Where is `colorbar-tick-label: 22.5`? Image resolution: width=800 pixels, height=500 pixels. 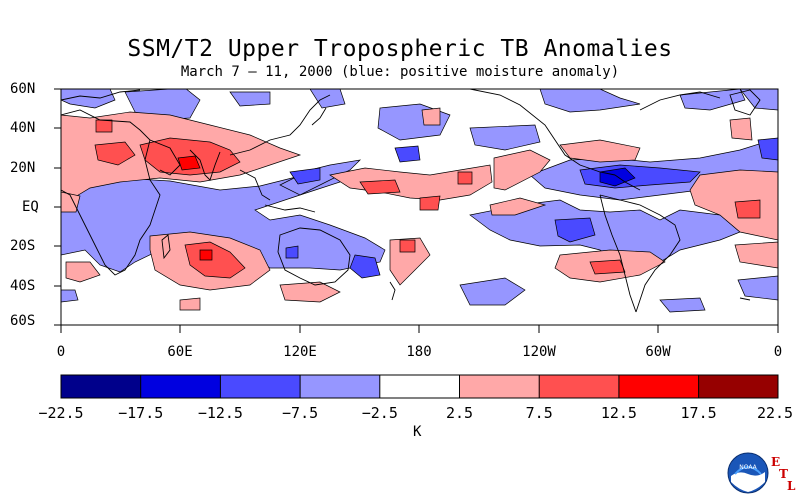 colorbar-tick-label: 22.5 is located at coordinates (775, 413).